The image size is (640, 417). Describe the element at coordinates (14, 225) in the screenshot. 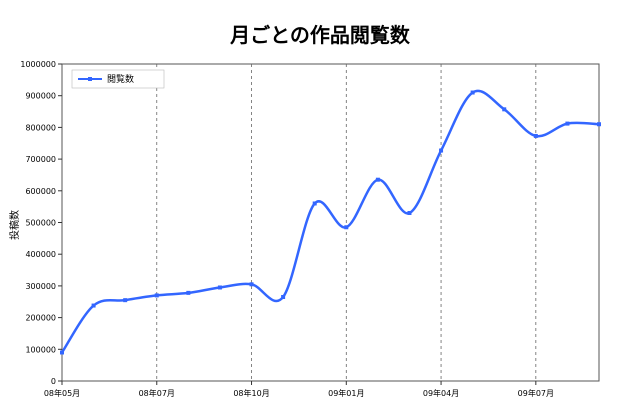

I see `y-axis-label: 投稿数` at that location.